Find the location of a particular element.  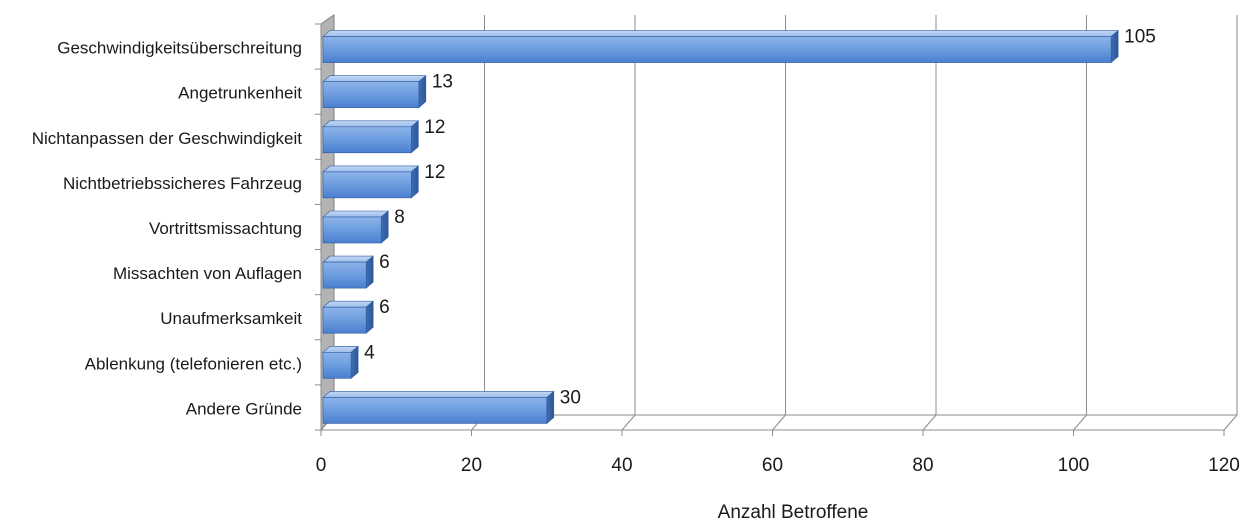

x-tick-label: 80 is located at coordinates (922, 465).